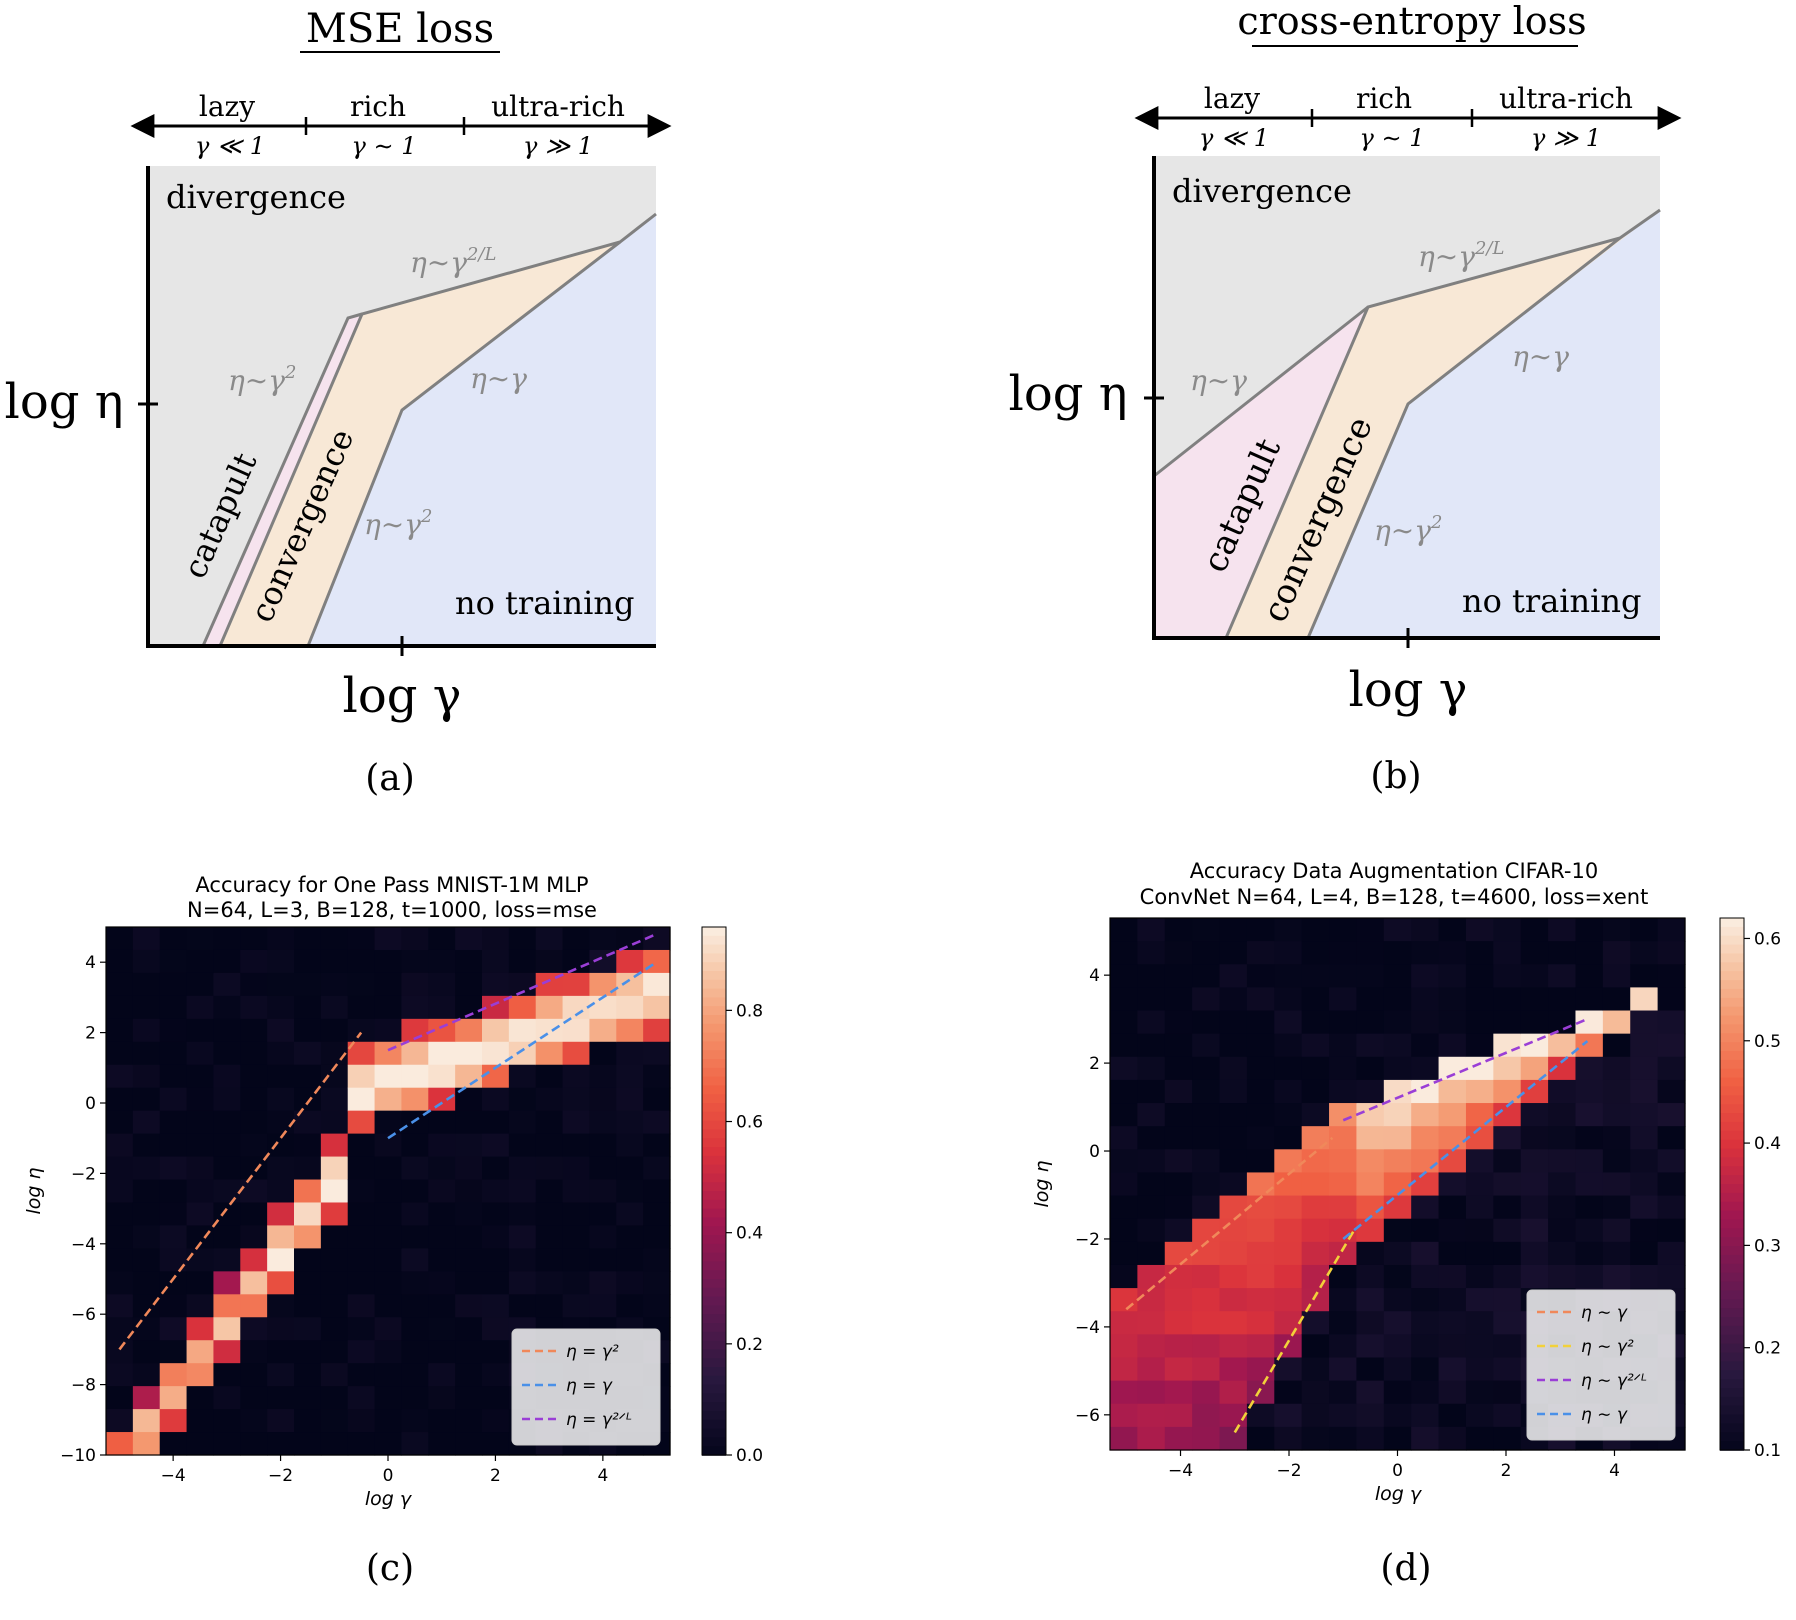 The height and width of the screenshot is (1620, 1796). Describe the element at coordinates (749, 1234) in the screenshot. I see `colorbar-tick-label: 0.4` at that location.